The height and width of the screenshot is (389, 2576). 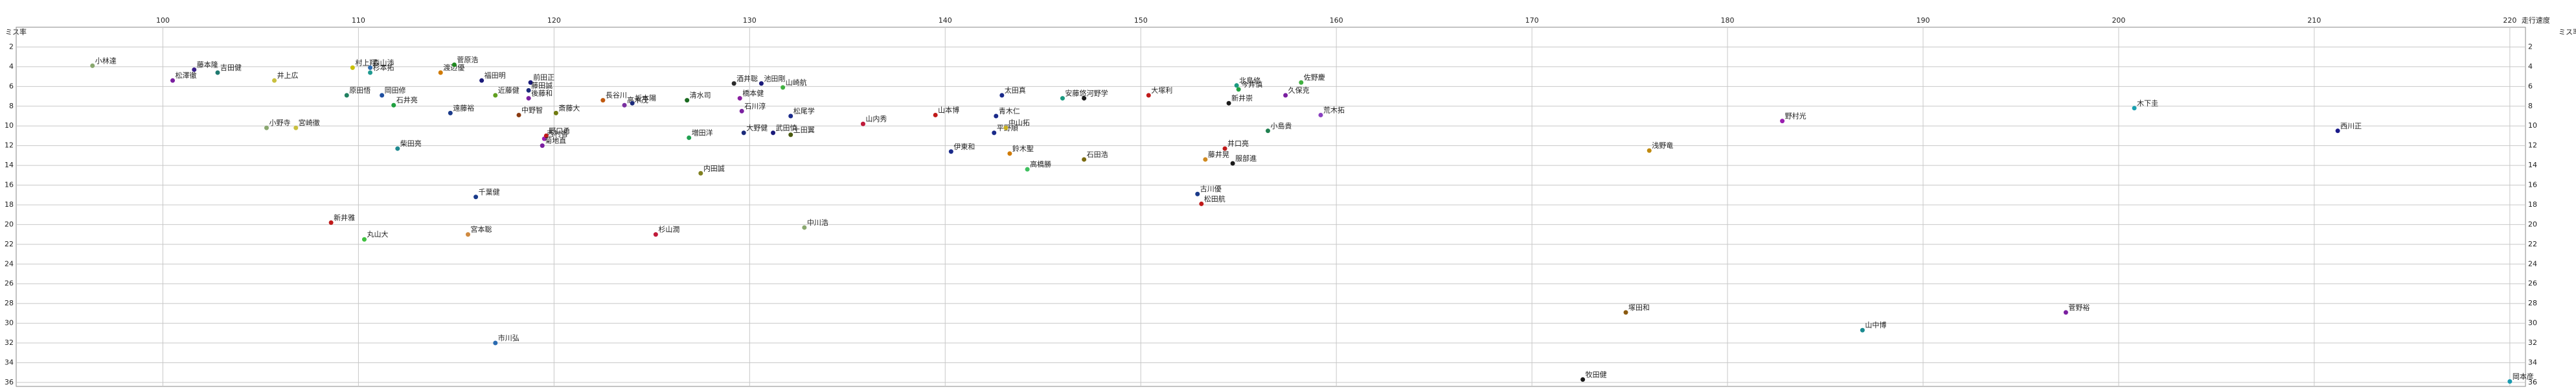 I want to click on y-tick-label: 4, so click(x=12, y=66).